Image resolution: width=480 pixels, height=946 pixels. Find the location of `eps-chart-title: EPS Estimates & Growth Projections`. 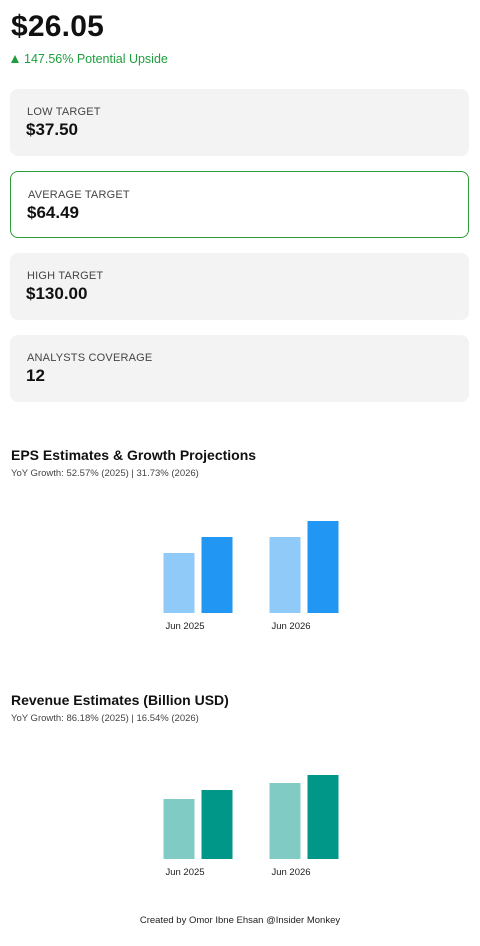

eps-chart-title: EPS Estimates & Growth Projections is located at coordinates (134, 455).